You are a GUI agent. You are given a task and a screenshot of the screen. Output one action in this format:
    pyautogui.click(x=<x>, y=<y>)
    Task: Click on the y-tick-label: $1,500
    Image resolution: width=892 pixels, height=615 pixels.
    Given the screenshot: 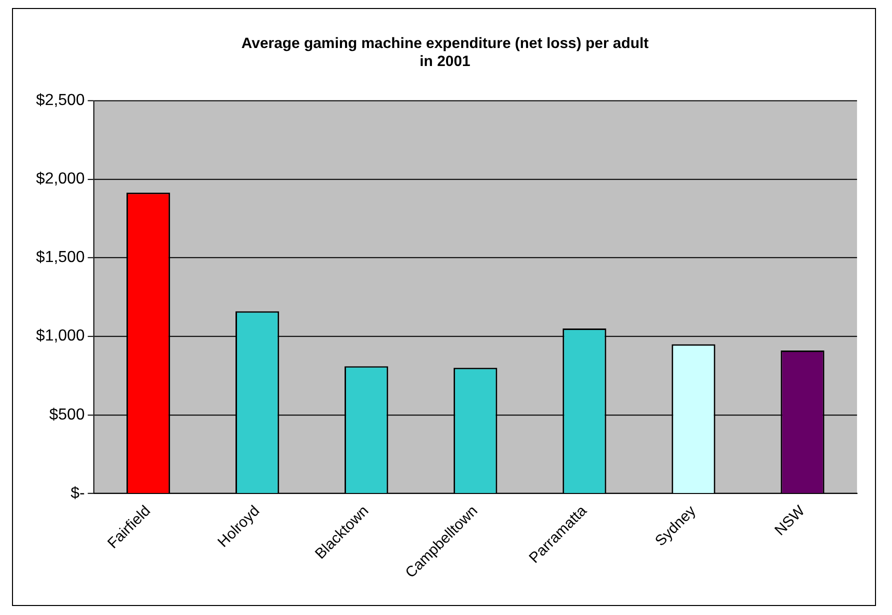 What is the action you would take?
    pyautogui.click(x=60, y=257)
    